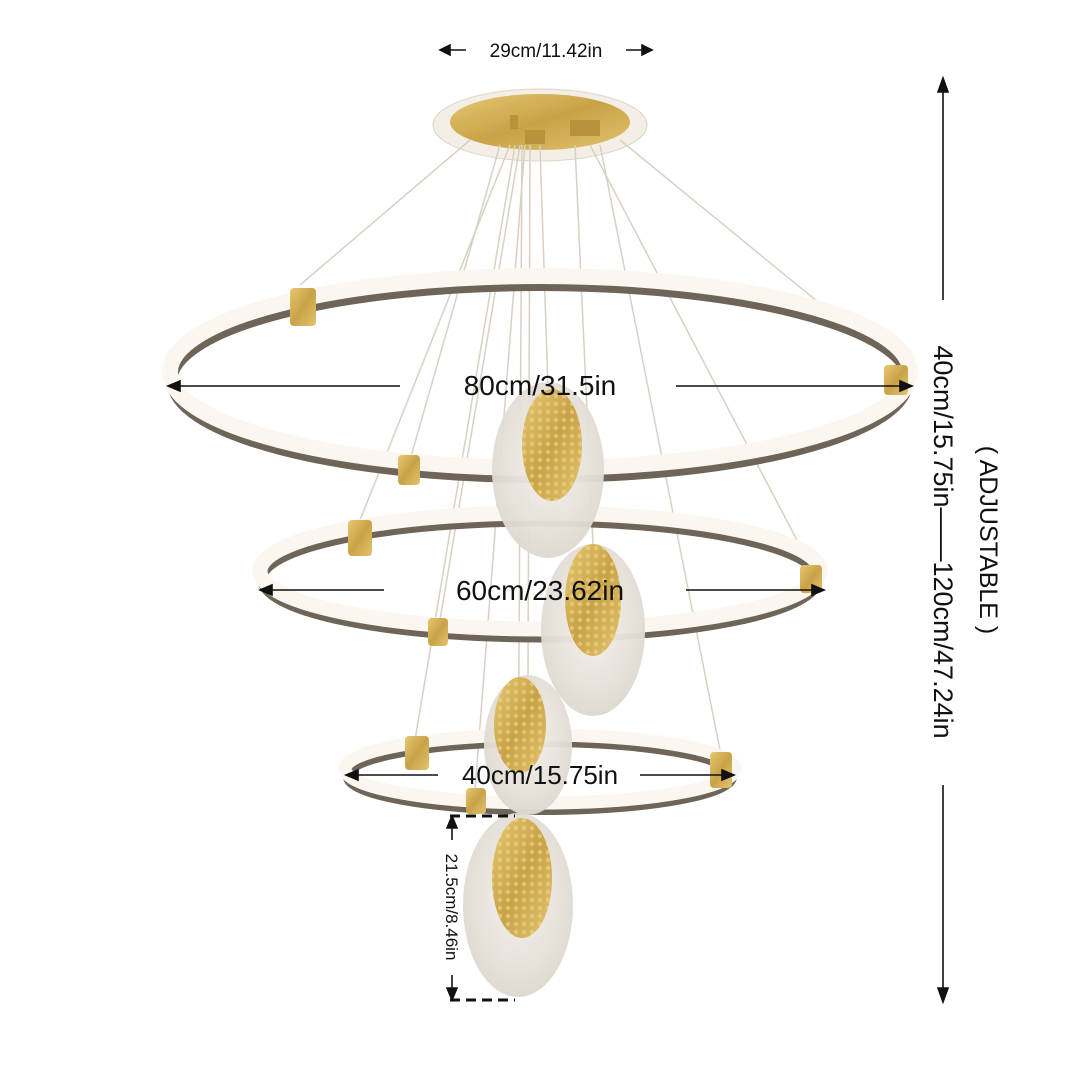  What do you see at coordinates (988, 540) in the screenshot?
I see `adjustable-label: ( ADJUSTABLE )` at bounding box center [988, 540].